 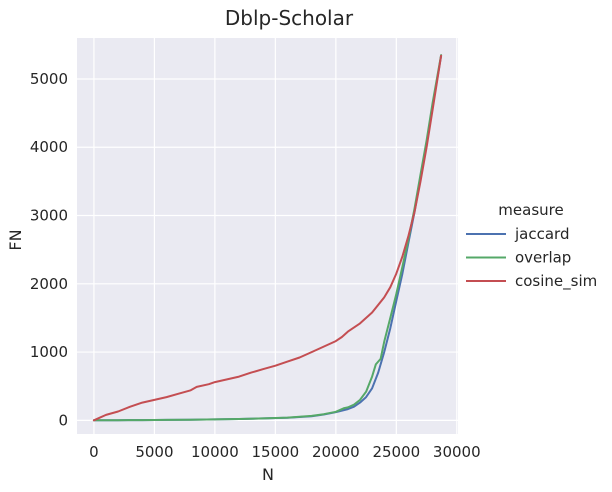 I want to click on x-axis-ticks: 0 5000 10000 15000 20000 25000 30000, so click(x=284, y=452).